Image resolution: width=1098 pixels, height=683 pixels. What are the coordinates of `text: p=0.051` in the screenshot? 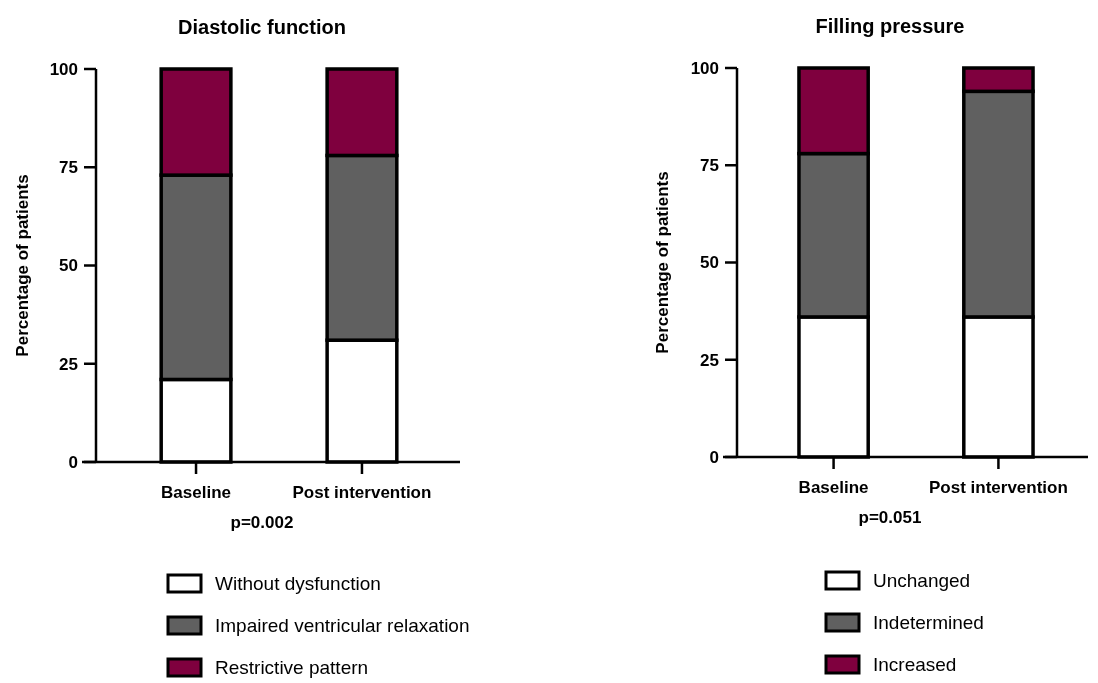 It's located at (890, 517).